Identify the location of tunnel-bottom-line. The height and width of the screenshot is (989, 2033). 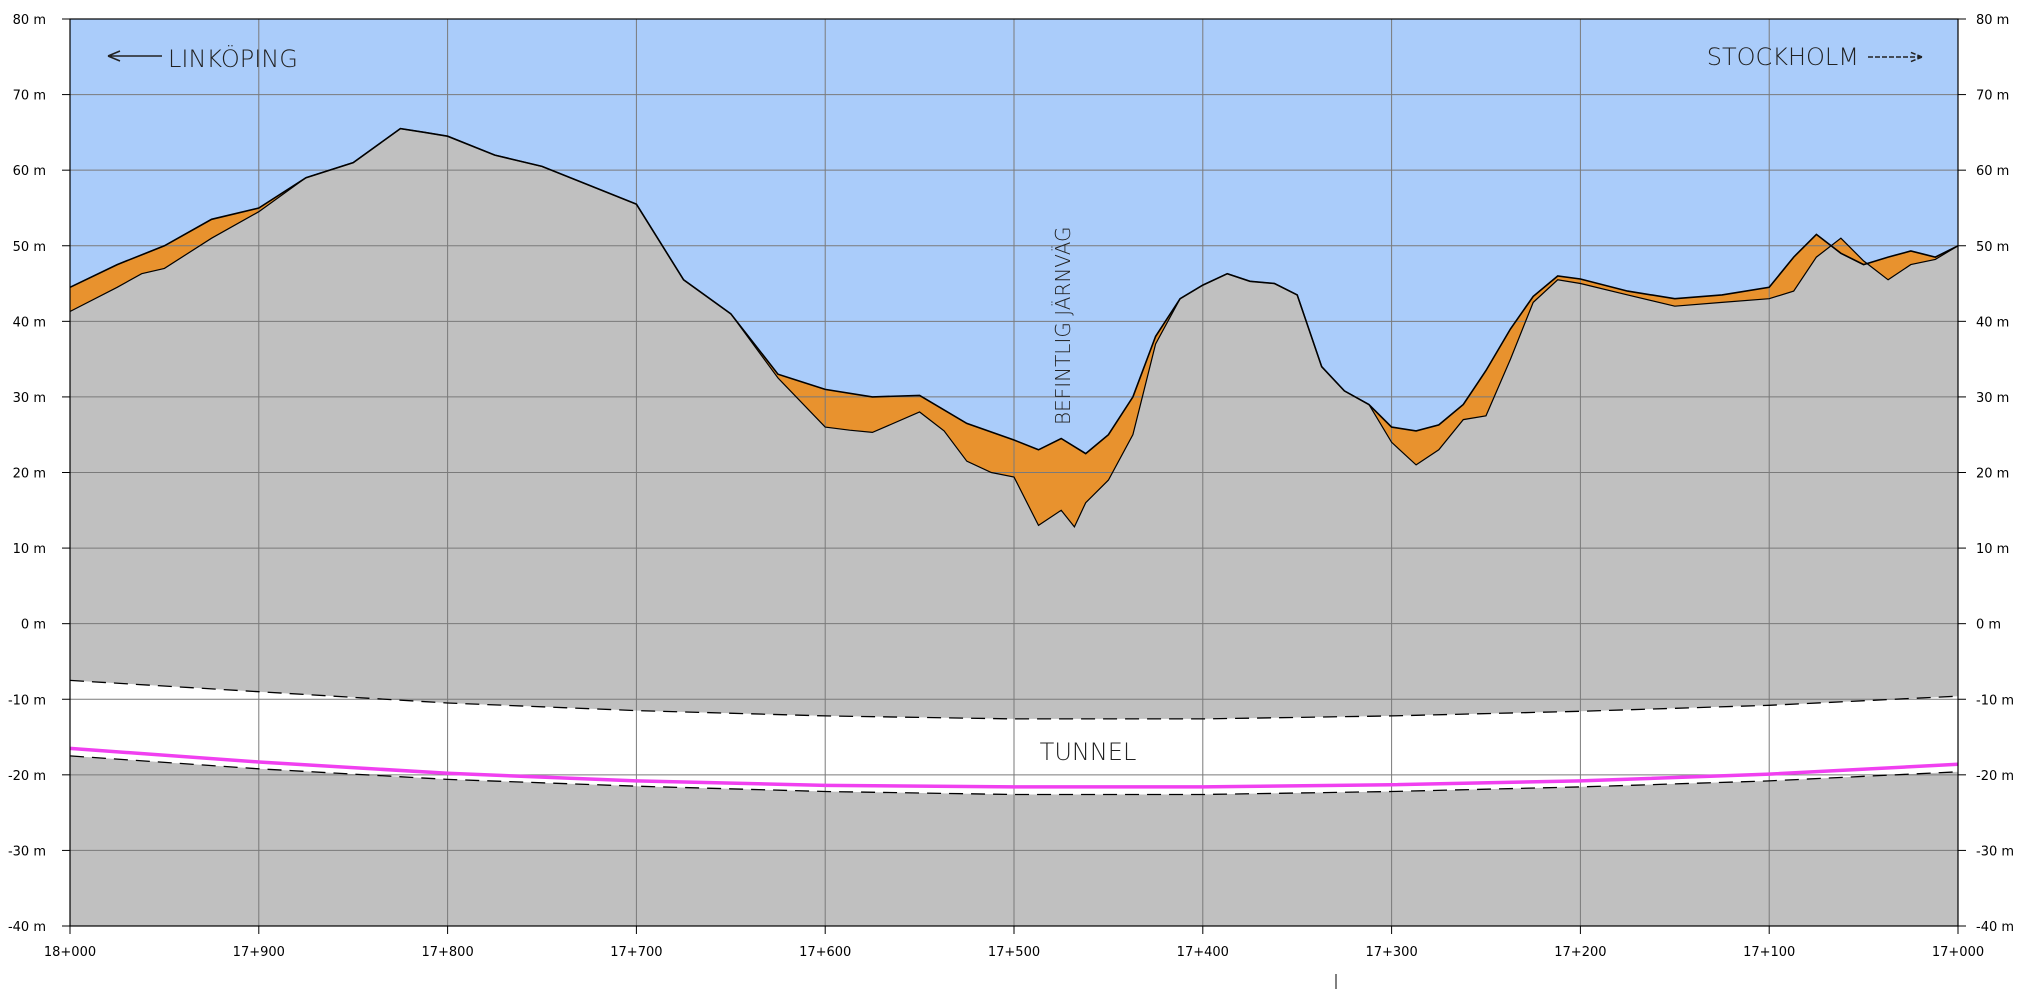
(1014, 775).